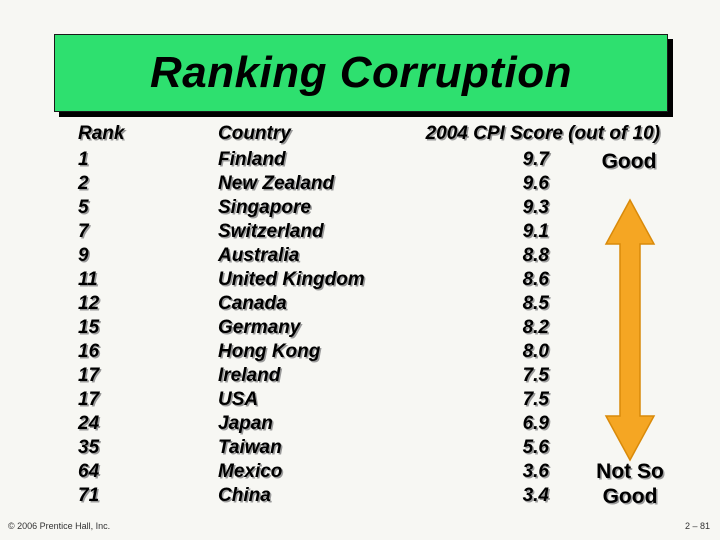  What do you see at coordinates (59, 526) in the screenshot?
I see `copyright-notice: © 2006 Prentice Hall, Inc.` at bounding box center [59, 526].